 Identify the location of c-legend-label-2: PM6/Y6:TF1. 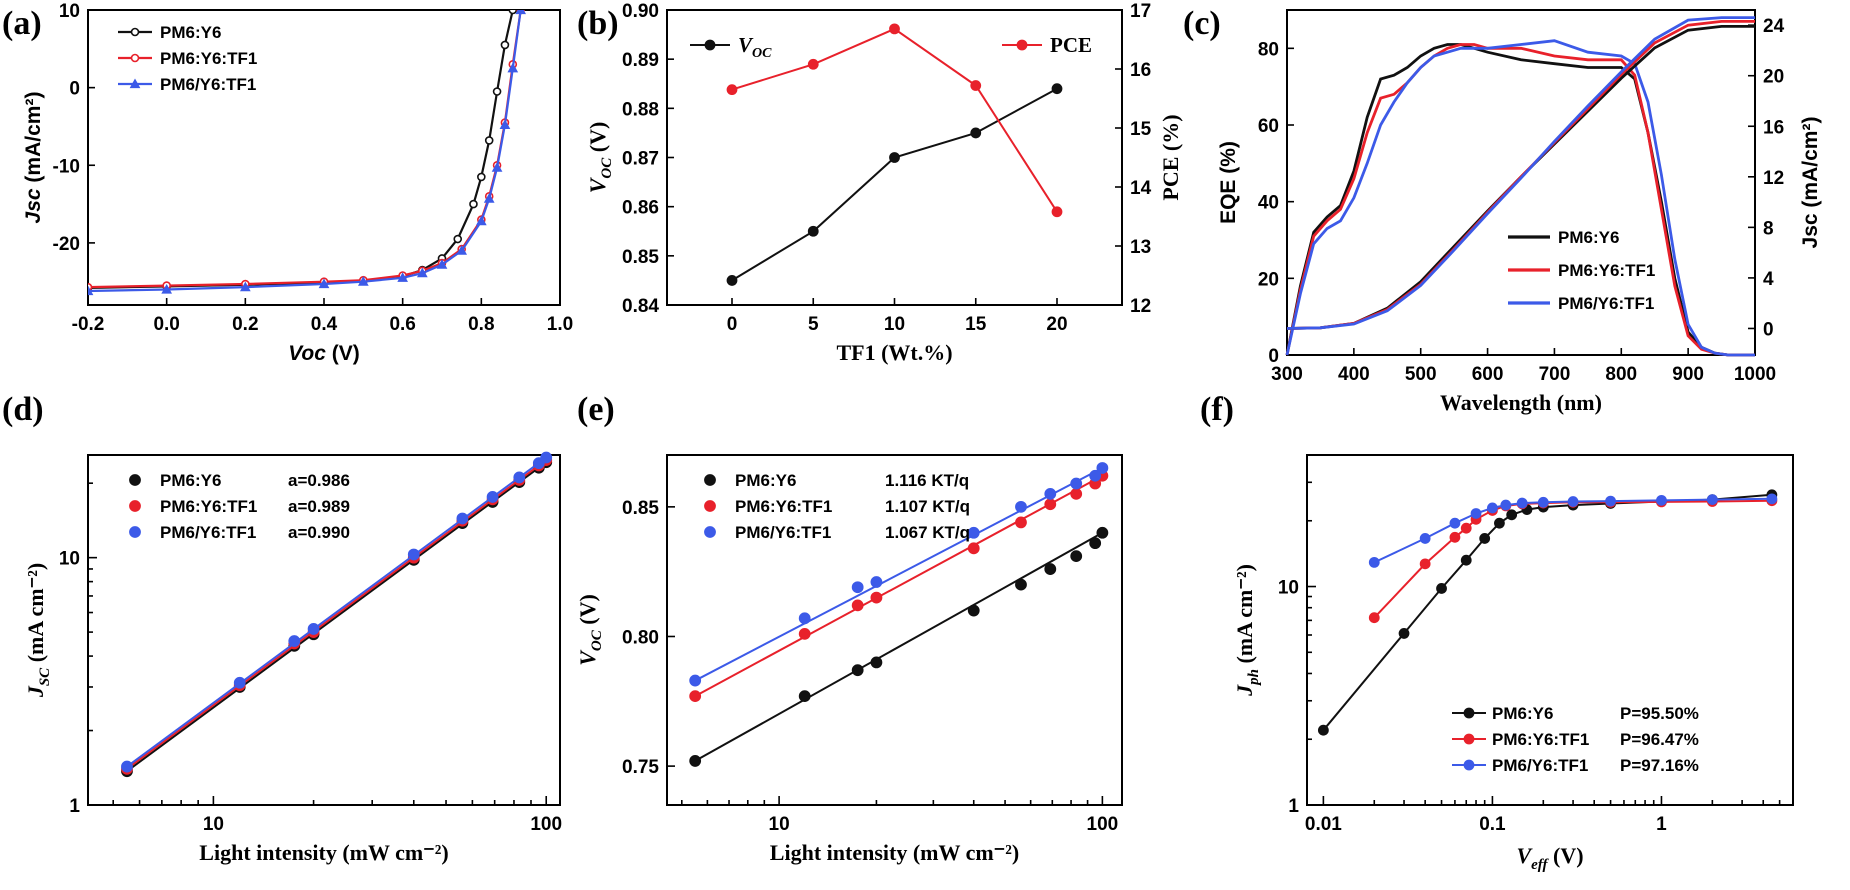
(1606, 303).